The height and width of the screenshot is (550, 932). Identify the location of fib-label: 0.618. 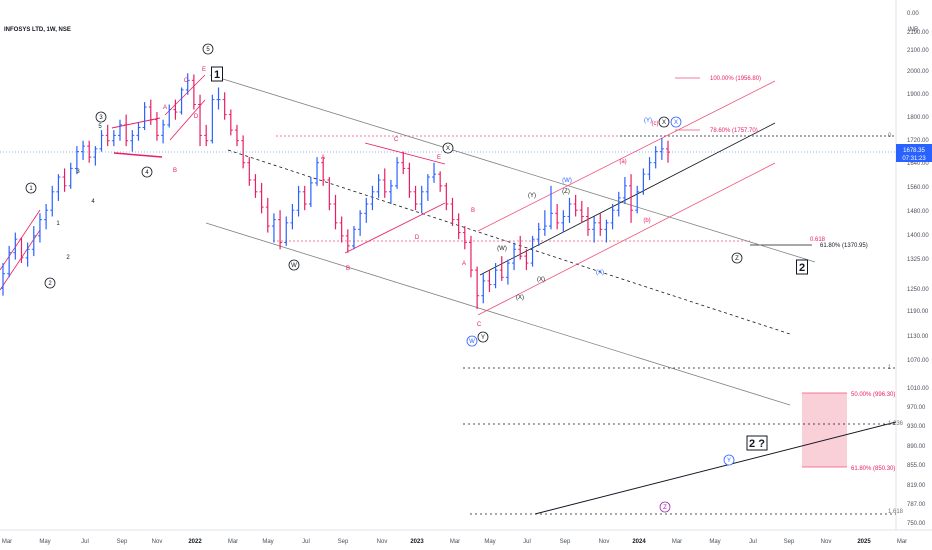
(818, 240).